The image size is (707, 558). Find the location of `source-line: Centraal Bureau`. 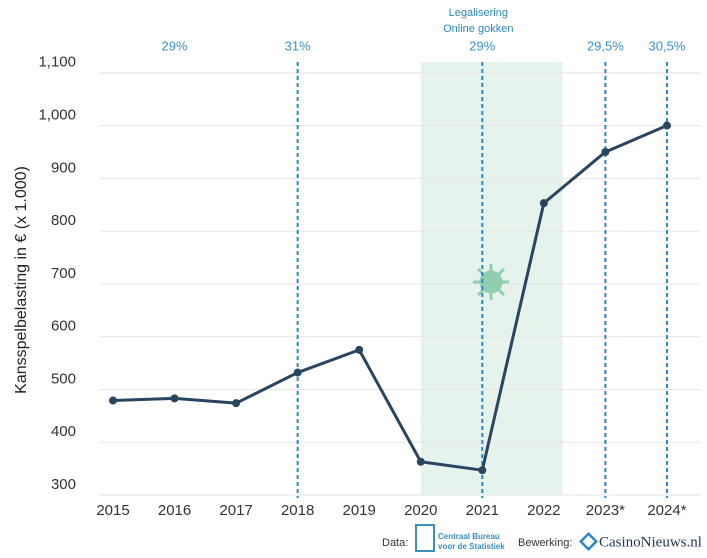

source-line: Centraal Bureau is located at coordinates (469, 536).